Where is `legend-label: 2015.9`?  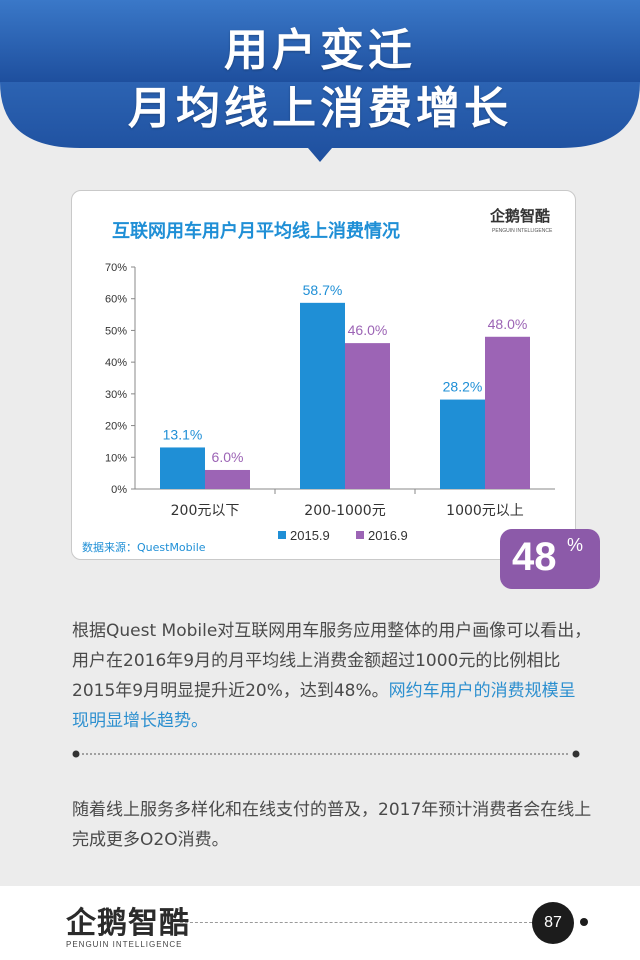
legend-label: 2015.9 is located at coordinates (310, 535).